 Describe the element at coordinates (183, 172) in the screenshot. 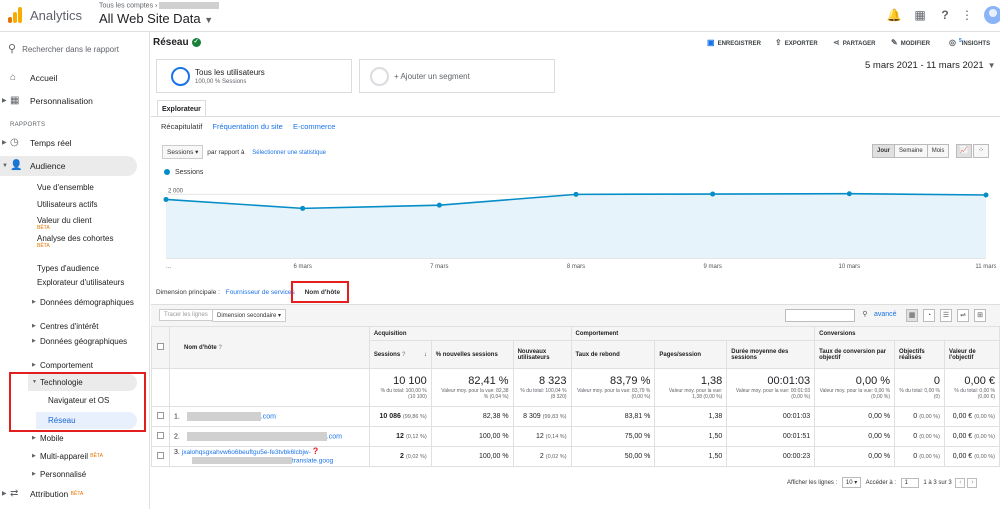

I see `chart-legend: Sessions` at that location.